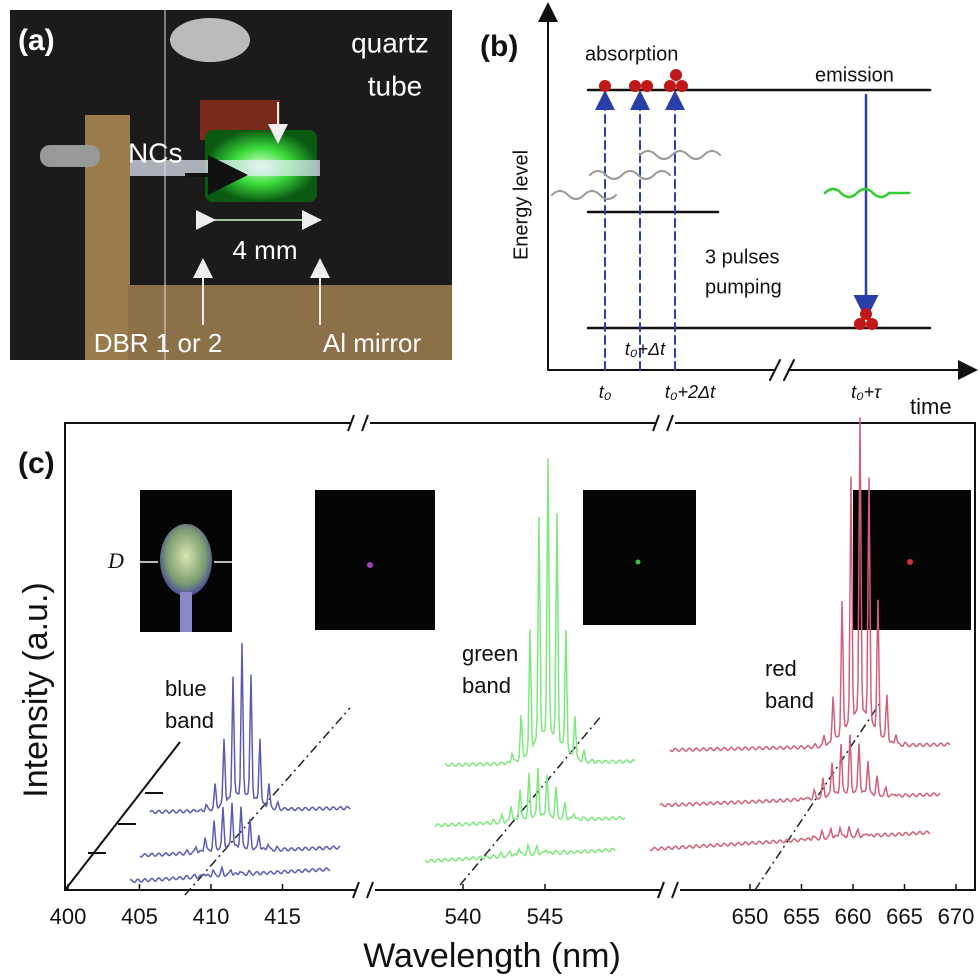 Image resolution: width=980 pixels, height=980 pixels. Describe the element at coordinates (265, 250) in the screenshot. I see `label: 4 mm` at that location.